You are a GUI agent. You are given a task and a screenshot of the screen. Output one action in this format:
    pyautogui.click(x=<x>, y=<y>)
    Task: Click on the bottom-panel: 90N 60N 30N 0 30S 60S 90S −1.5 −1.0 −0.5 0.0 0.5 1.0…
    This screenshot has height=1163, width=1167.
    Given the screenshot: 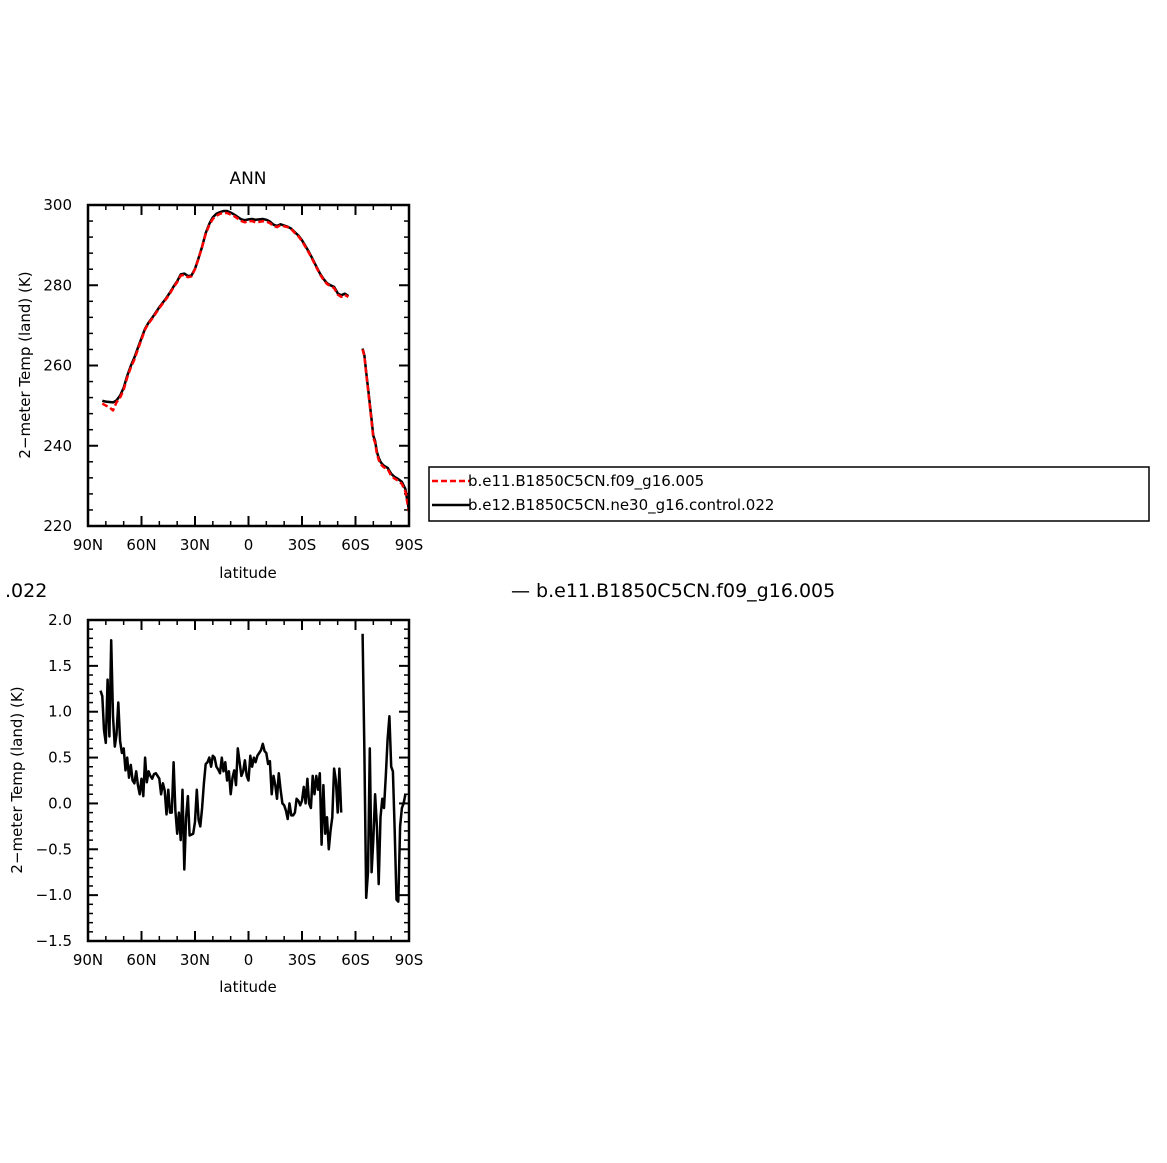 What is the action you would take?
    pyautogui.click(x=215, y=803)
    